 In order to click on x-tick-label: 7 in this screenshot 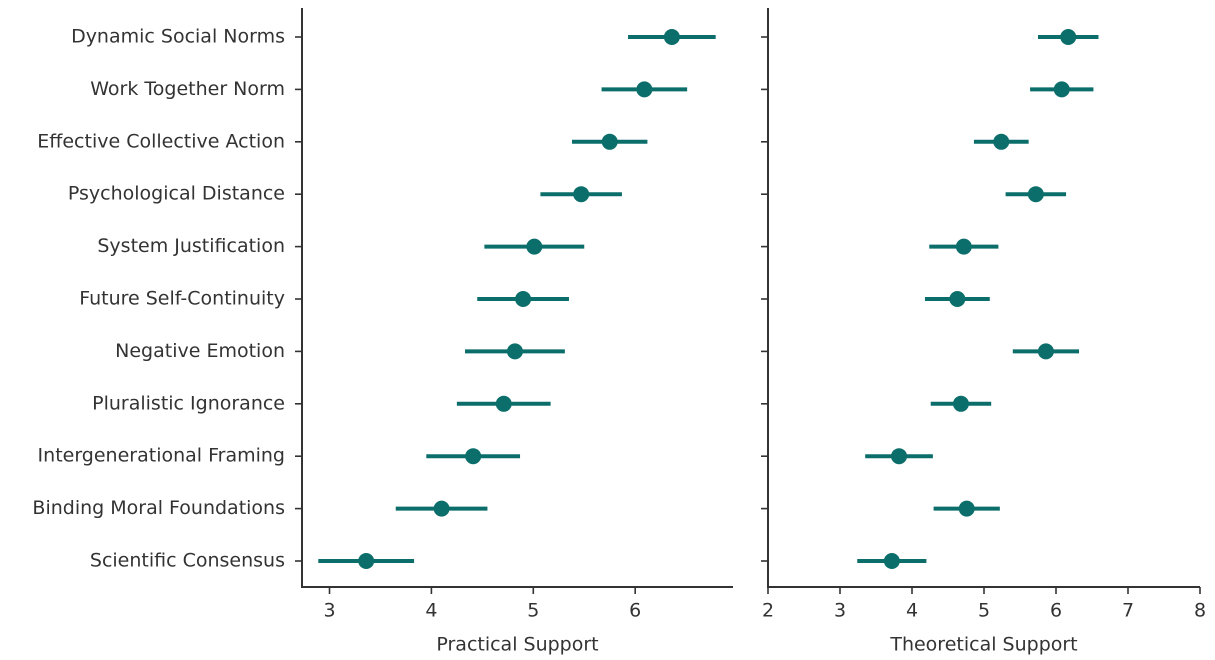, I will do `click(1128, 611)`.